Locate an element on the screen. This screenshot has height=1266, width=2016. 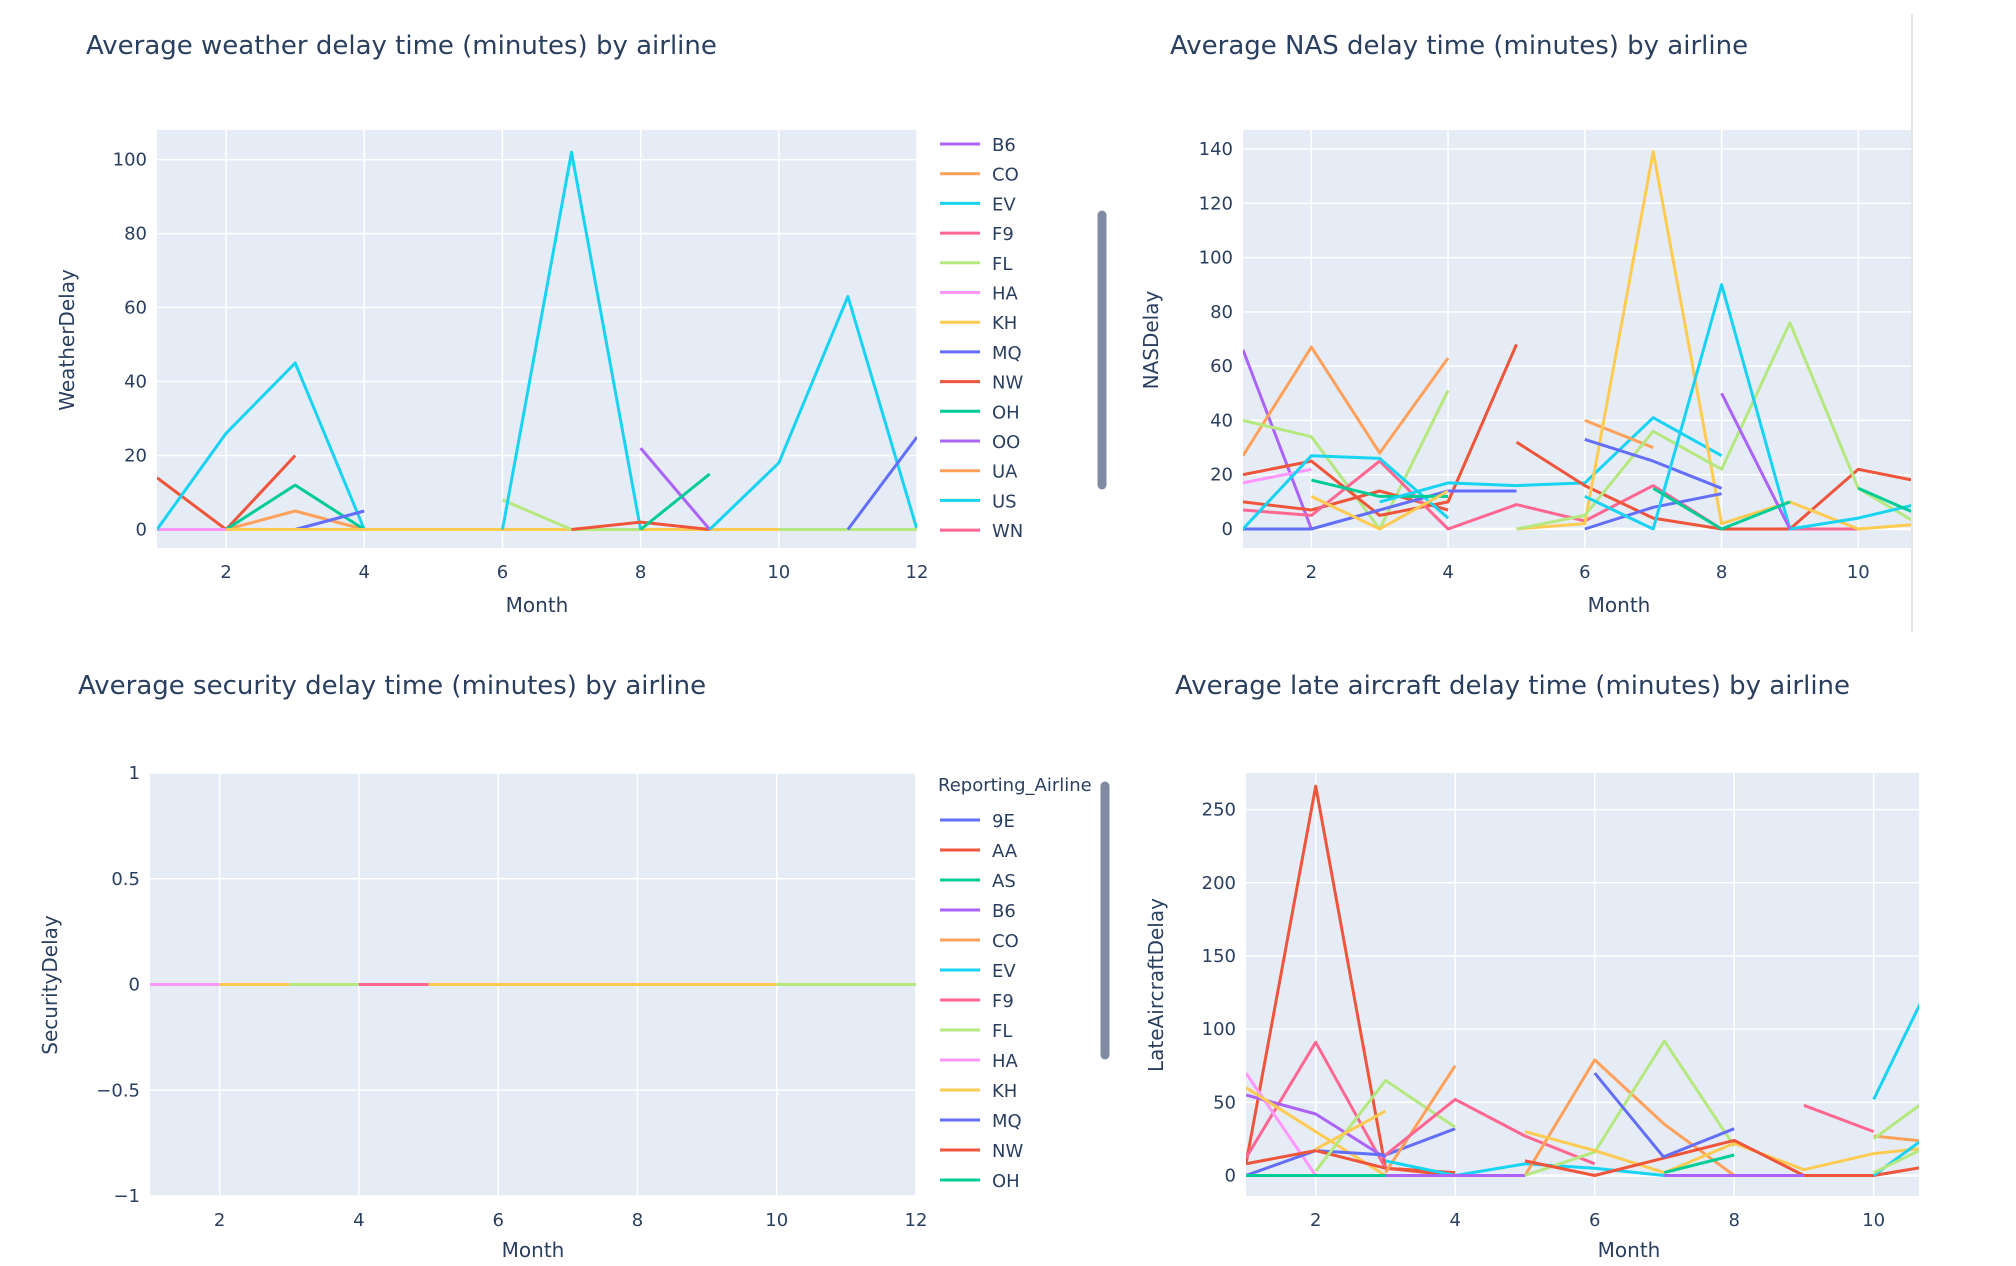
legend-item-oo: OO is located at coordinates (980, 442).